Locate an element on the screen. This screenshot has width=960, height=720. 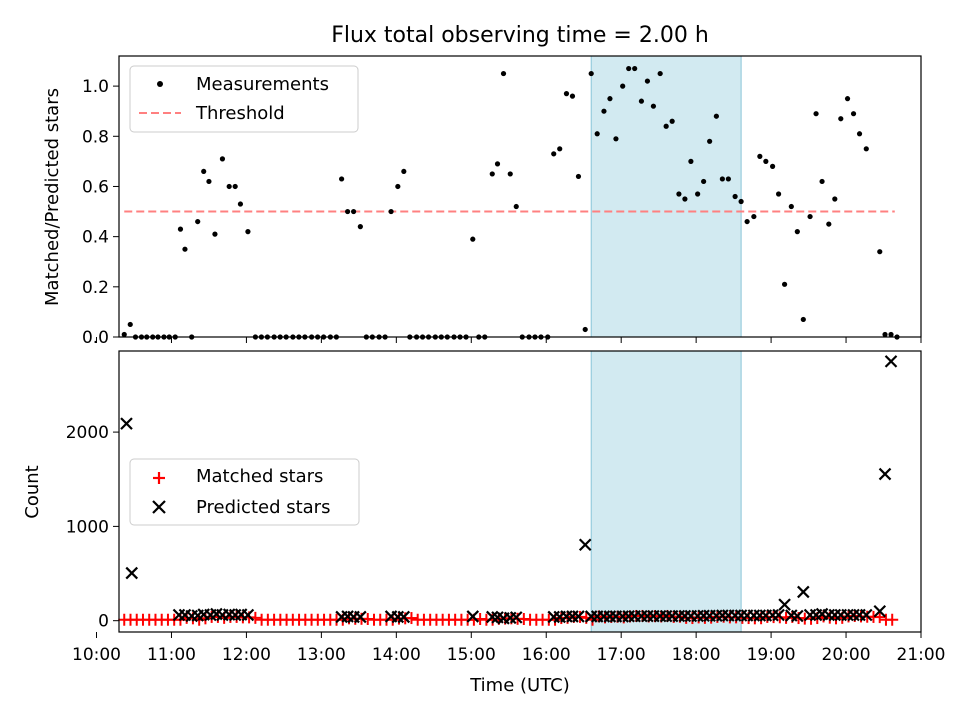
top-highlight-span is located at coordinates (666, 196).